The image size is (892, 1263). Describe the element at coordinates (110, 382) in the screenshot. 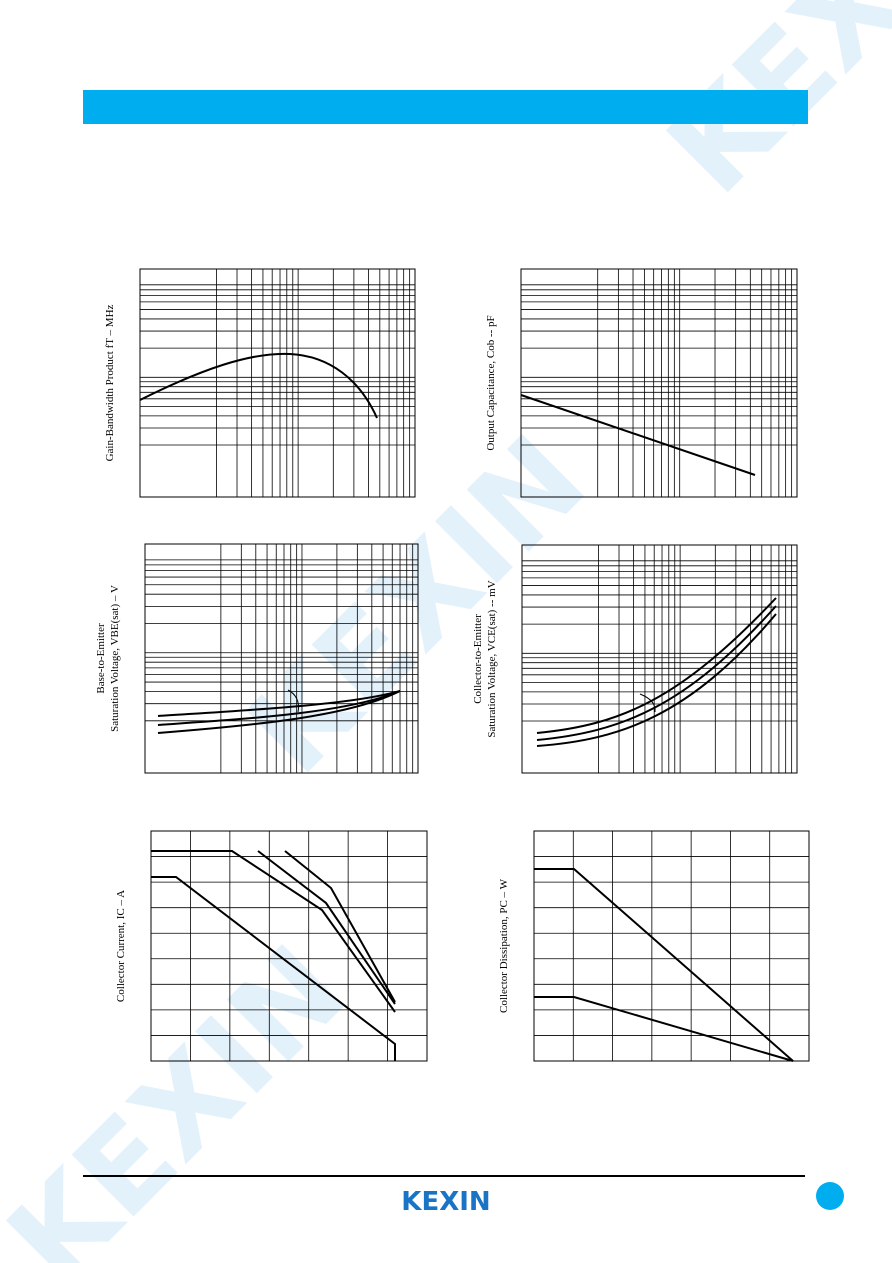

I see `y-axis-label: Gain-Bandwidth Product fT – MHz` at that location.